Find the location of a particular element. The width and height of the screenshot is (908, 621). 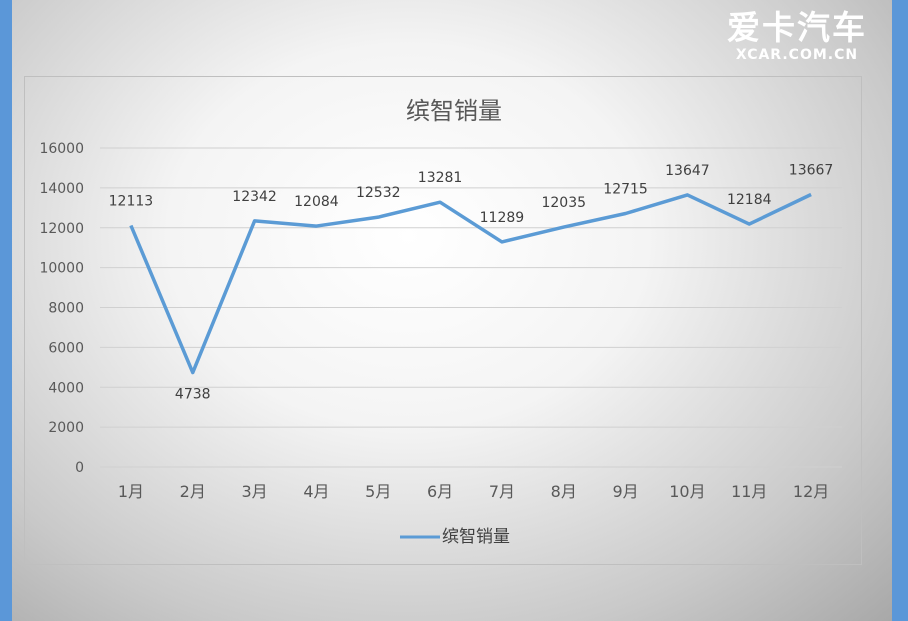

data-label: 13647 is located at coordinates (687, 171).